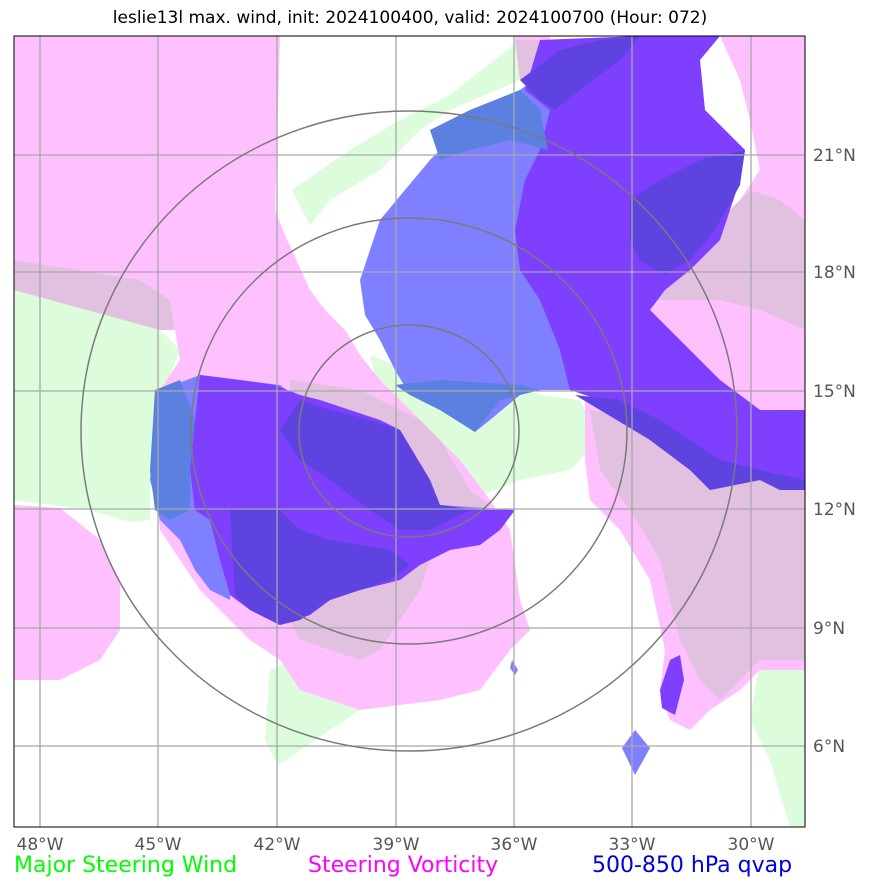 This screenshot has width=875, height=891. Describe the element at coordinates (834, 156) in the screenshot. I see `lat-tick-label: 21°N` at that location.